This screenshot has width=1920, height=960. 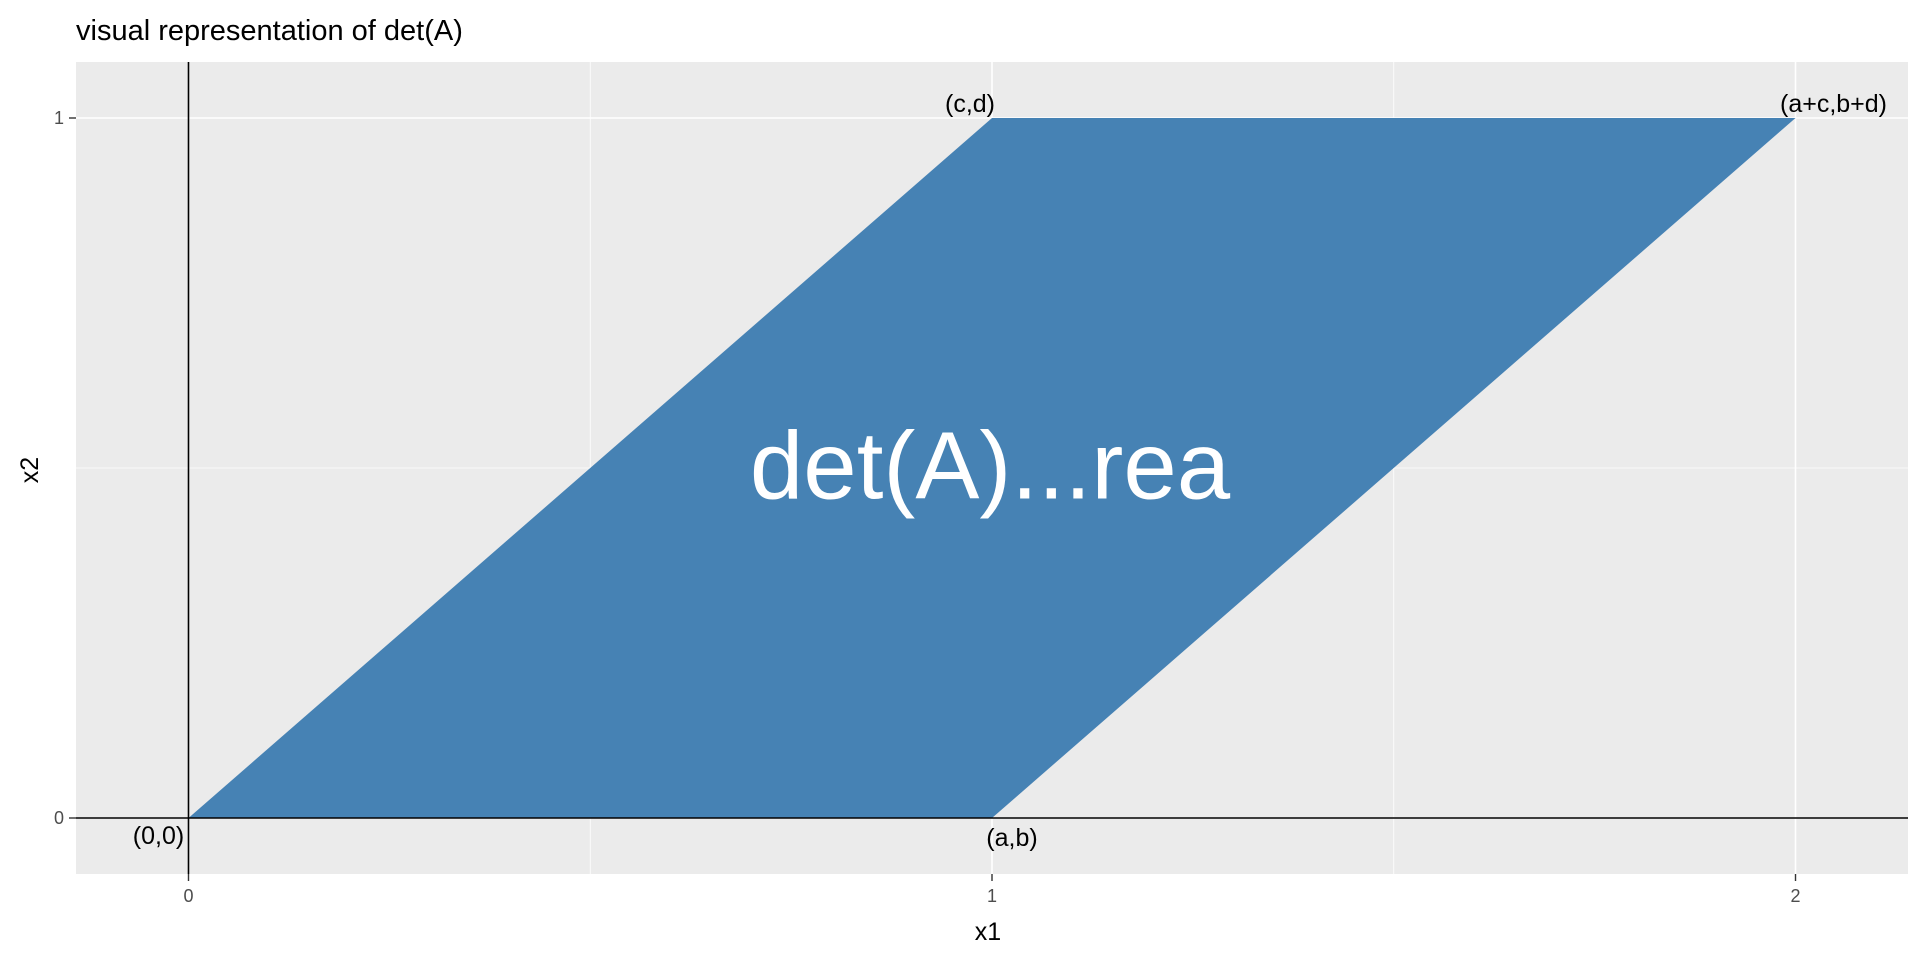 What do you see at coordinates (158, 836) in the screenshot?
I see `point-label: (0,0)` at bounding box center [158, 836].